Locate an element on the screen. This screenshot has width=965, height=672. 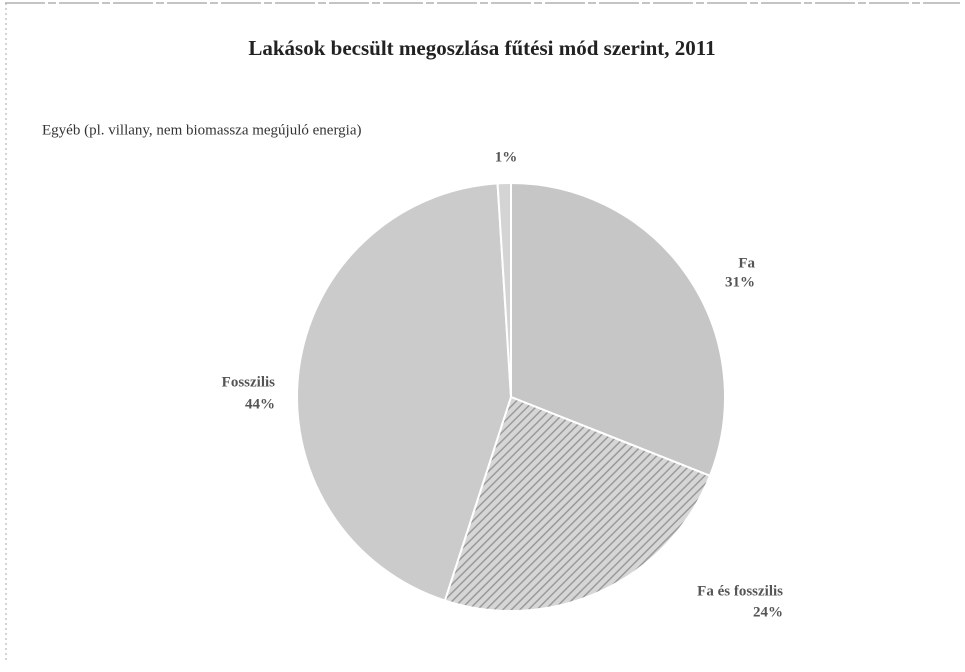
value-label: 1% is located at coordinates (506, 157).